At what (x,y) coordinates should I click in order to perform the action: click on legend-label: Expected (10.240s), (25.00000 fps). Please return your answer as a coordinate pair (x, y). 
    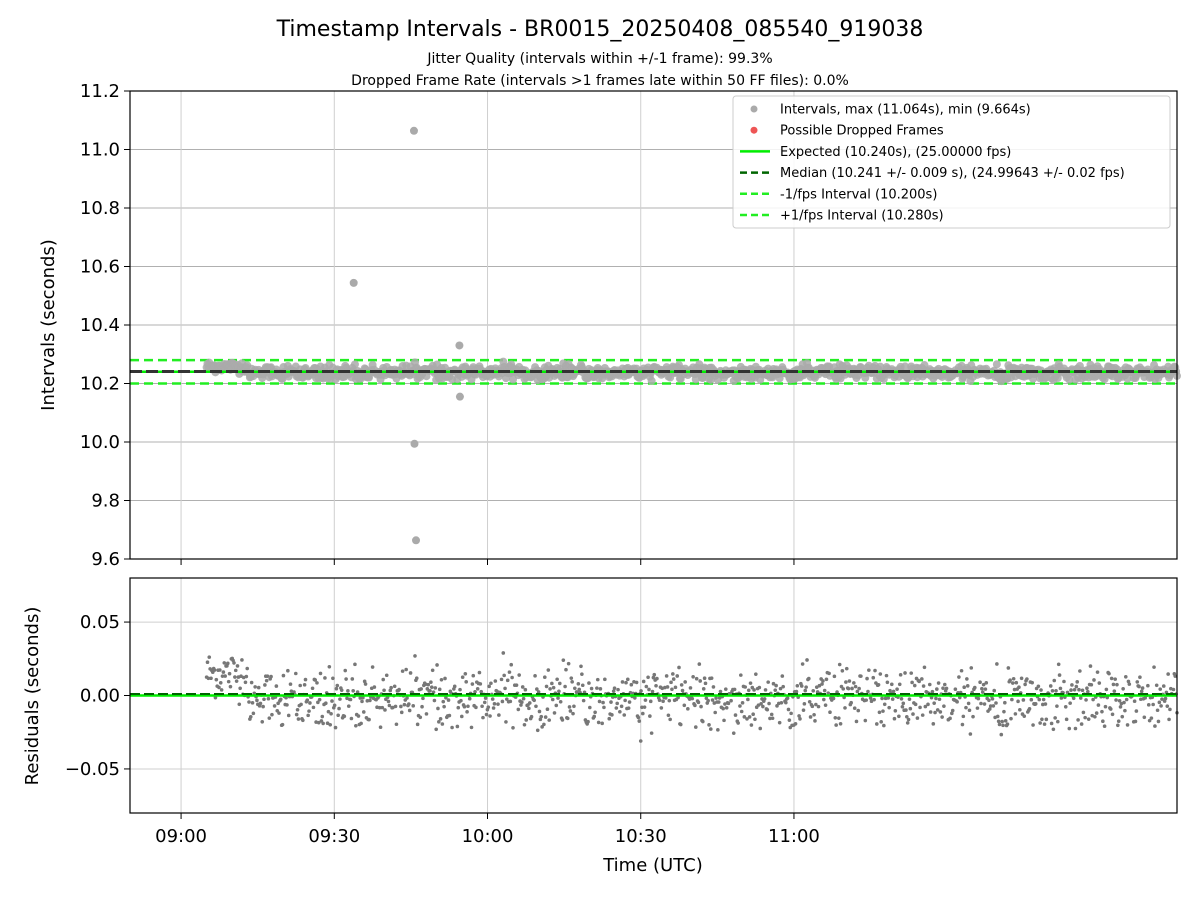
    Looking at the image, I should click on (895, 152).